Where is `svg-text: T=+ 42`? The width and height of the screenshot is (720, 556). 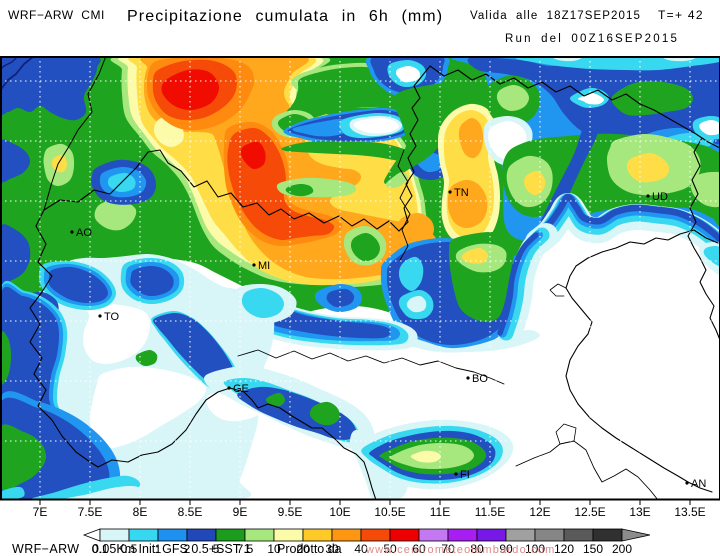 svg-text: T=+ 42 is located at coordinates (681, 15).